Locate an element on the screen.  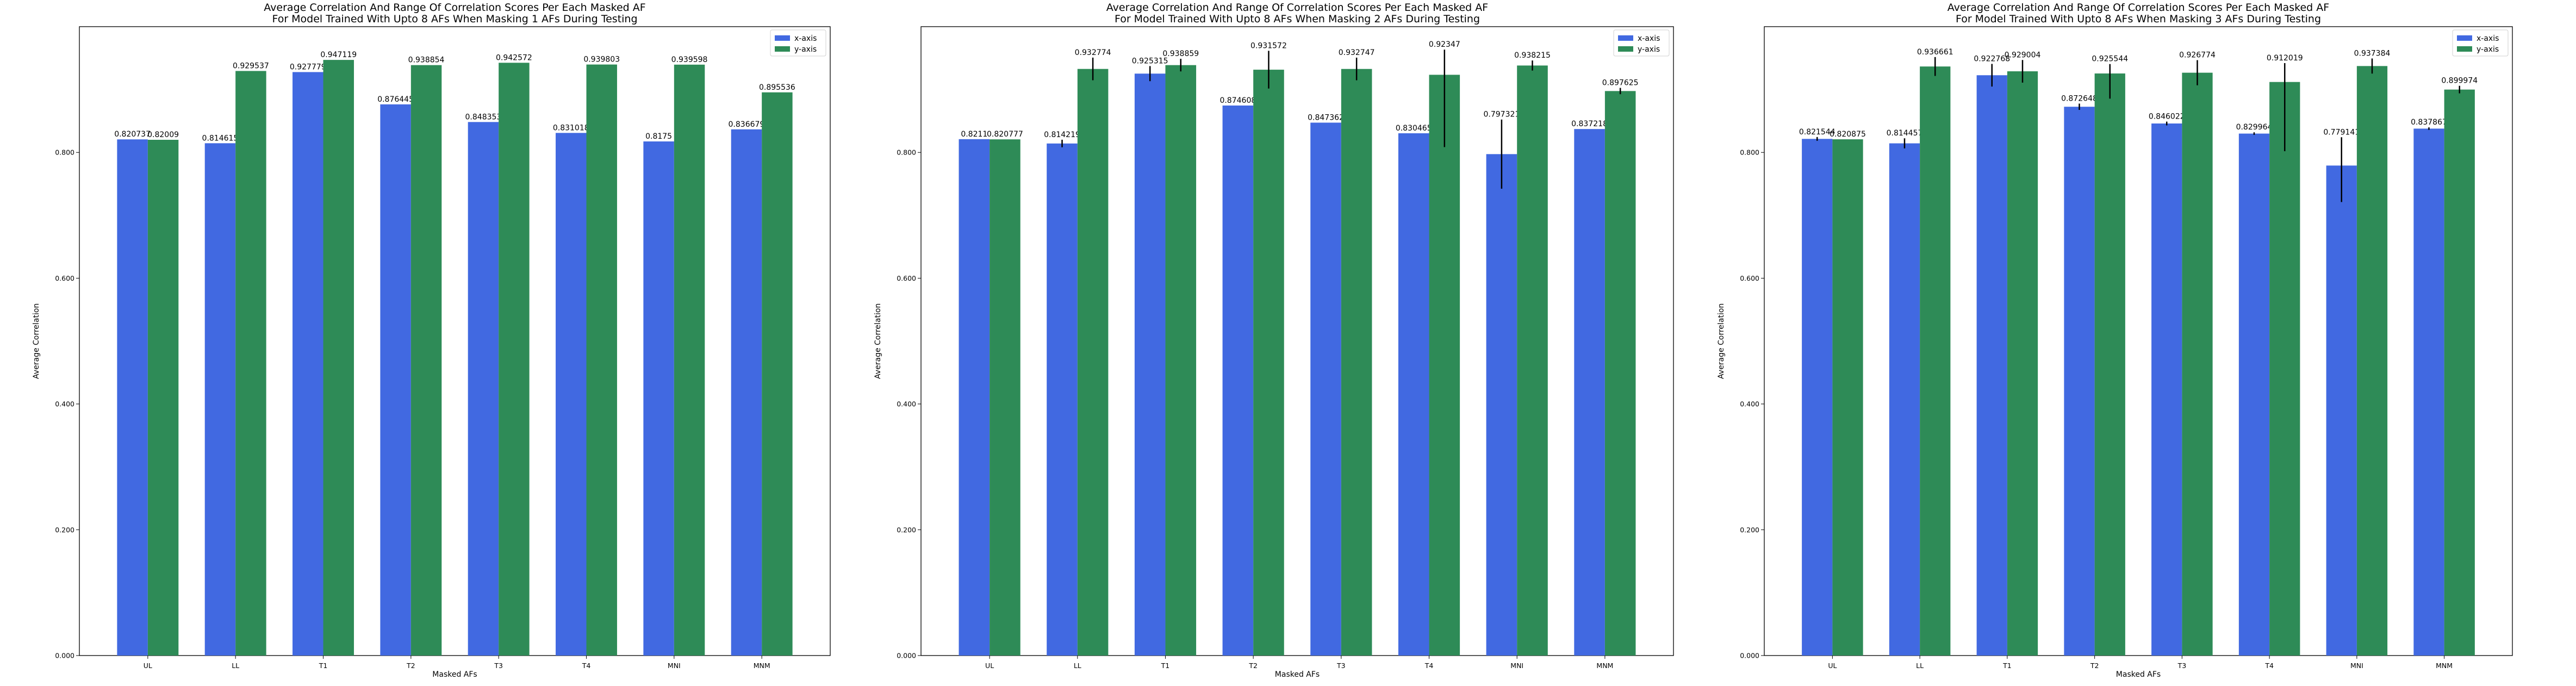
data-label-x-axis-t1: 0.927779 is located at coordinates (308, 67).